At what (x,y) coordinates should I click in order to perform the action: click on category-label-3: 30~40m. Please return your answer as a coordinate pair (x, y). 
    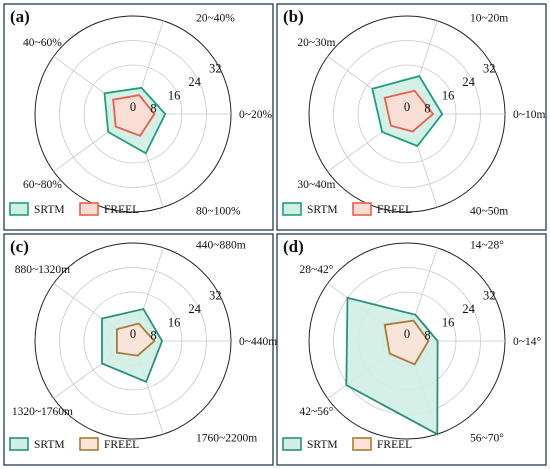
    Looking at the image, I should click on (316, 185).